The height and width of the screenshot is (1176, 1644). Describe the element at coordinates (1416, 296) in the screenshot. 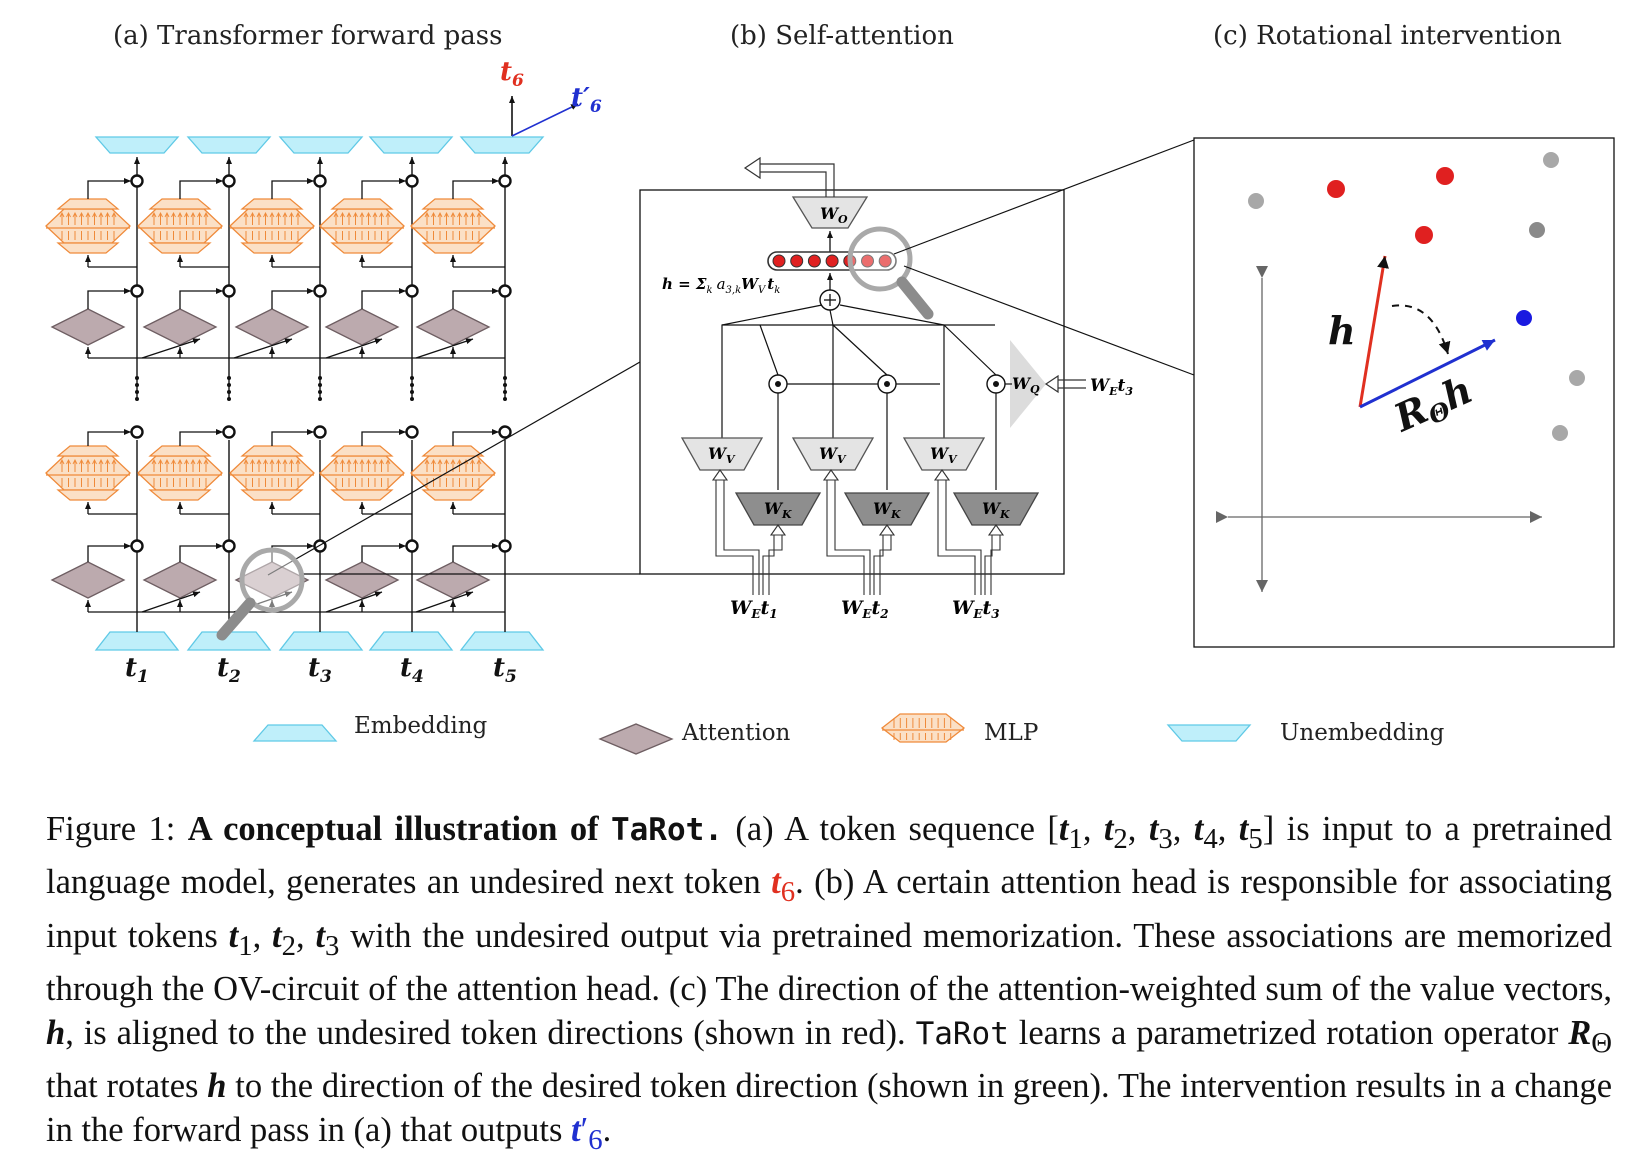

I see `token-points` at that location.